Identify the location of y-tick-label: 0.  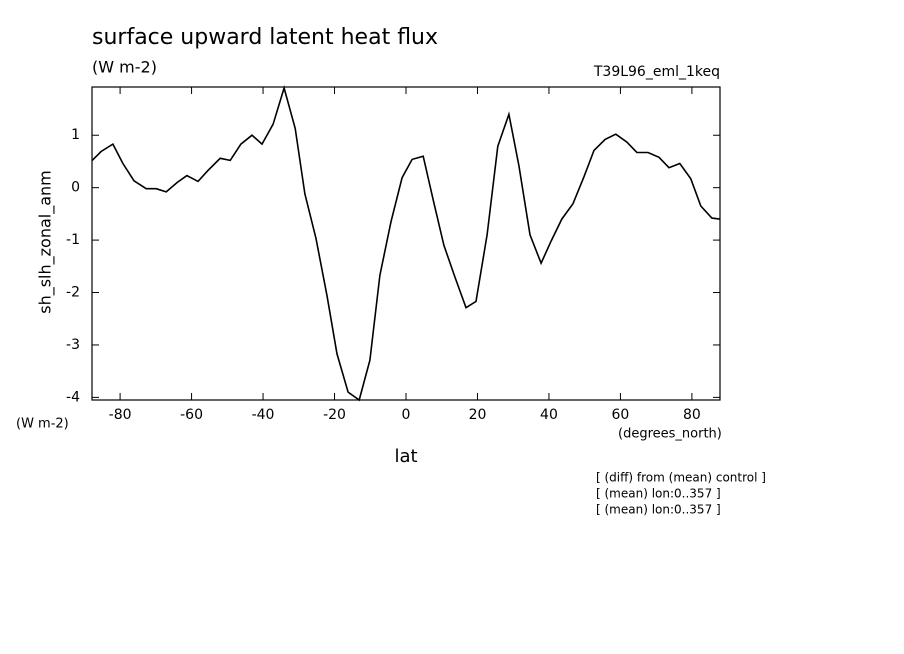
(75, 188).